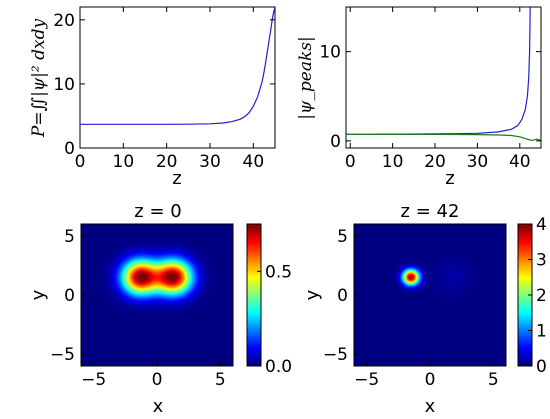  What do you see at coordinates (278, 367) in the screenshot?
I see `colorbar-tick-label: 0.0` at bounding box center [278, 367].